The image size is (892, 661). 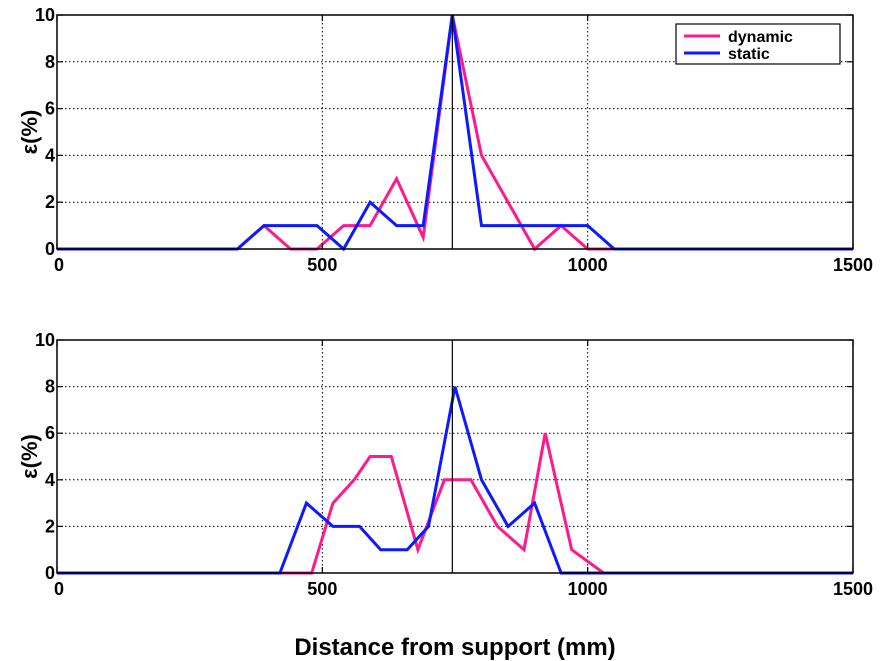 I want to click on x-axis-label: Distance from support (mm), so click(x=454, y=647).